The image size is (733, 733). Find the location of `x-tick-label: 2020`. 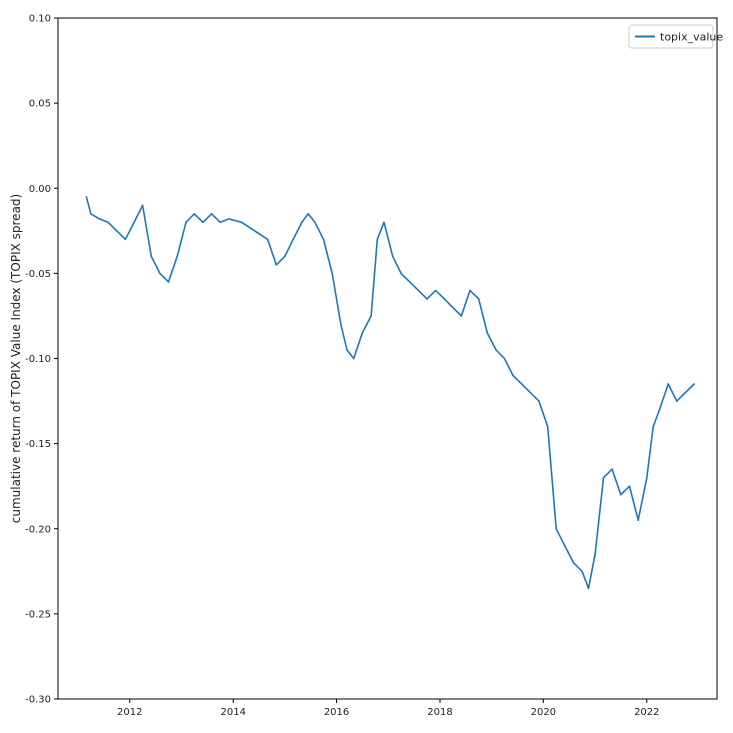

x-tick-label: 2020 is located at coordinates (543, 712).